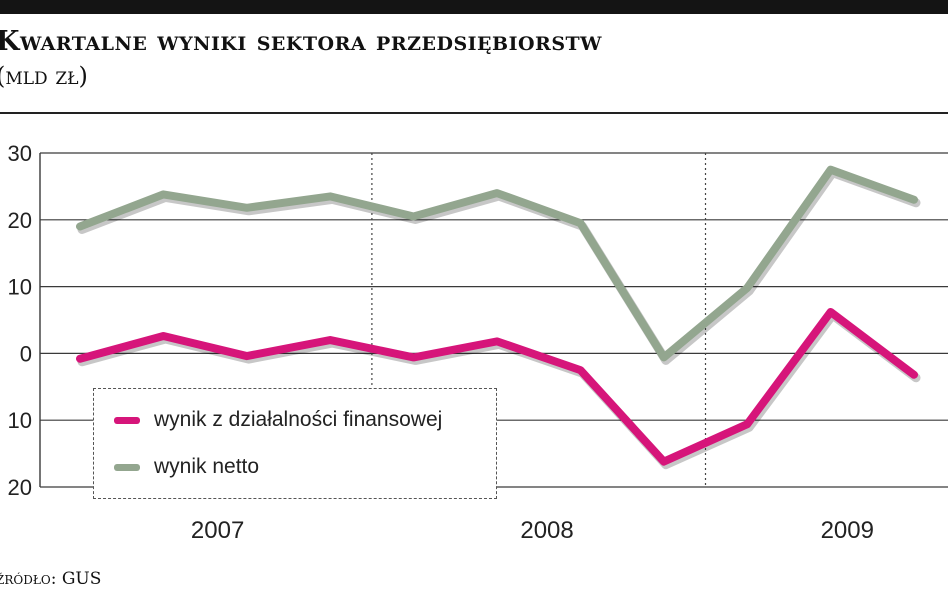  Describe the element at coordinates (44, 76) in the screenshot. I see `chart-subtitle: (mld zł)` at that location.